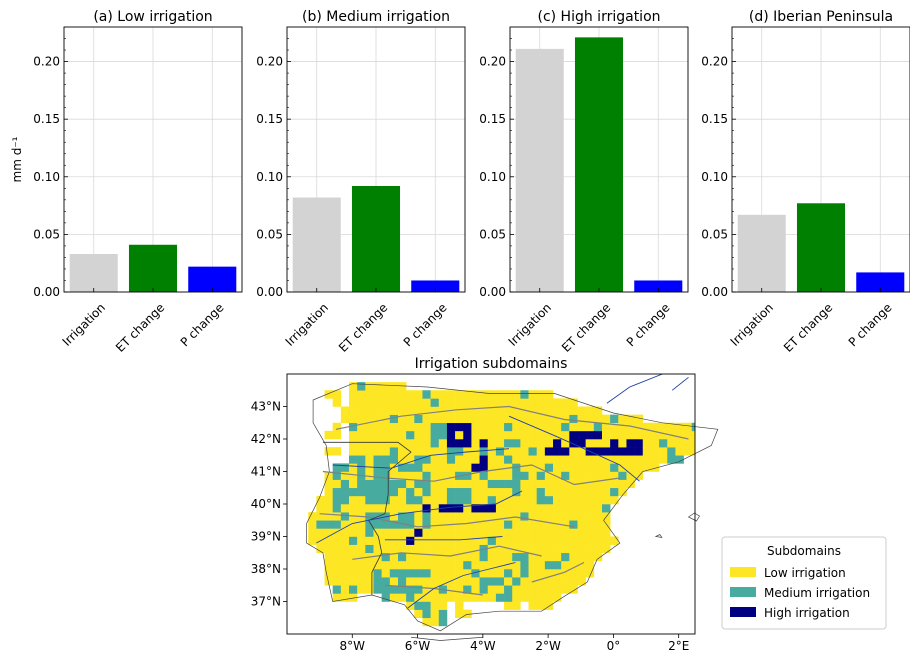 Image resolution: width=910 pixels, height=656 pixels. Describe the element at coordinates (492, 62) in the screenshot. I see `ytick-label: 0.20` at that location.